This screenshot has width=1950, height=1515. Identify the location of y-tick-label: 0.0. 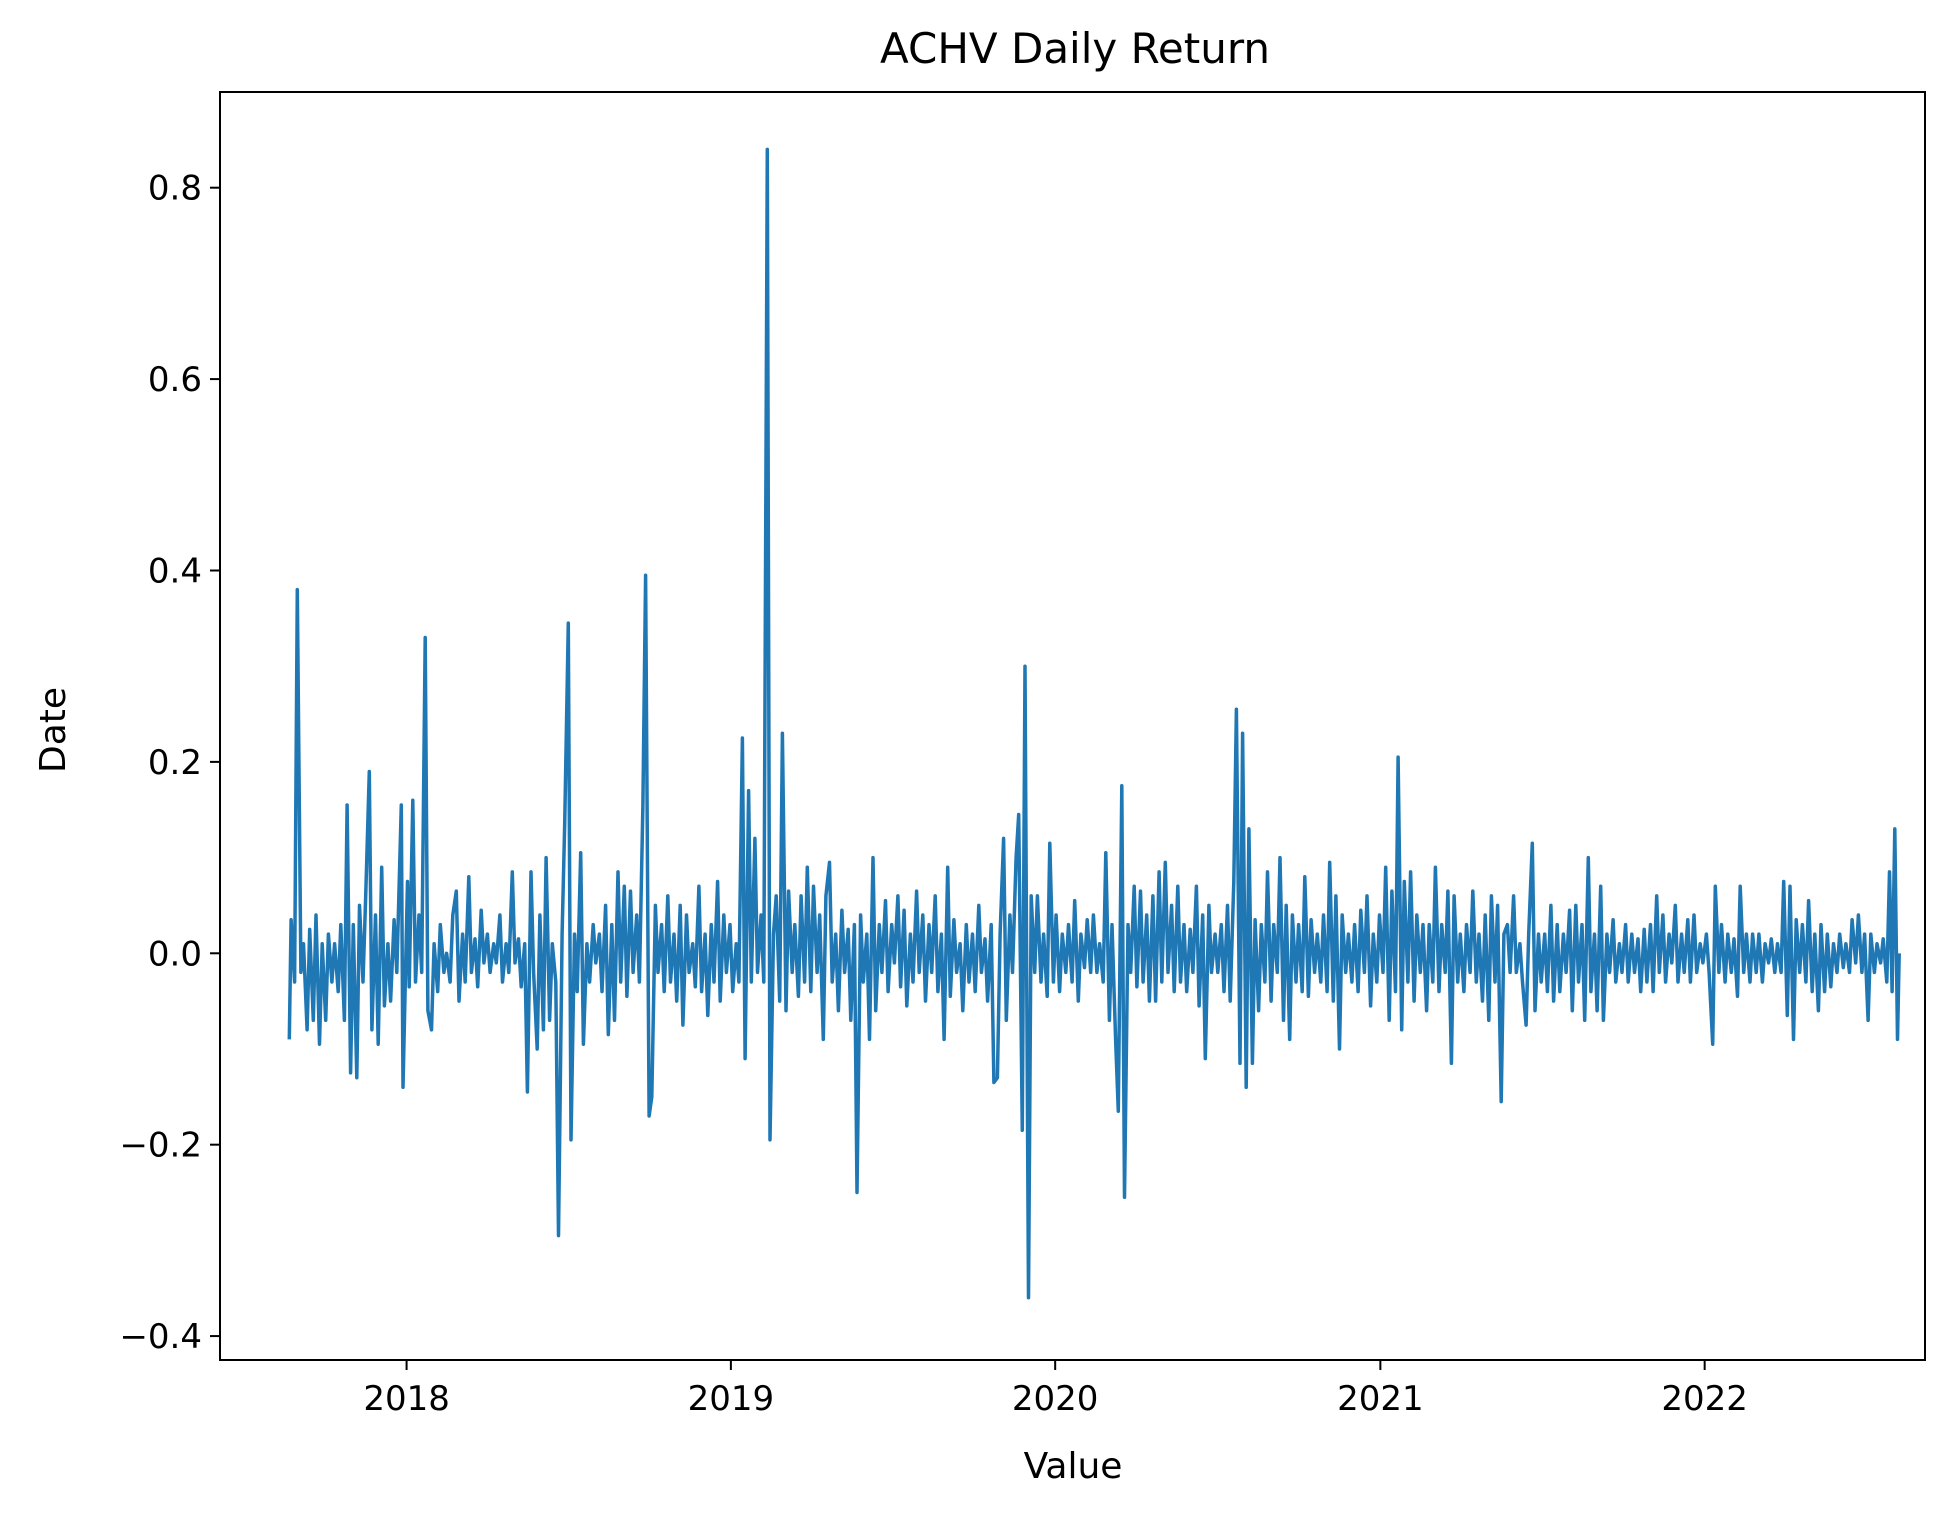
(175, 954).